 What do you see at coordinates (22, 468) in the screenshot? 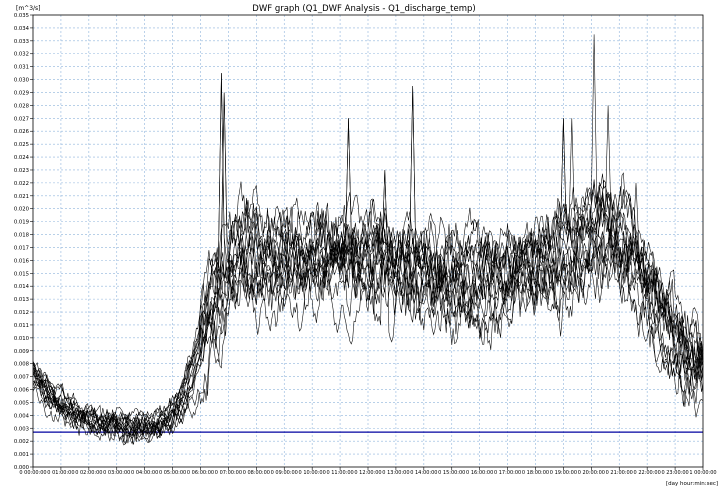
I see `y-tick-label: 0.000` at bounding box center [22, 468].